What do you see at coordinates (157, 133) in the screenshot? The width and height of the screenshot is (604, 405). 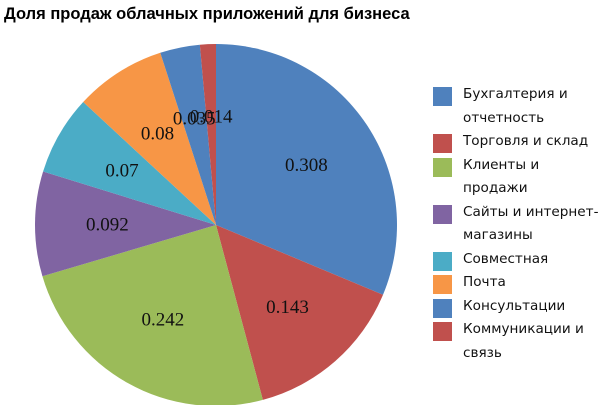 I see `data-label: 0.08` at bounding box center [157, 133].